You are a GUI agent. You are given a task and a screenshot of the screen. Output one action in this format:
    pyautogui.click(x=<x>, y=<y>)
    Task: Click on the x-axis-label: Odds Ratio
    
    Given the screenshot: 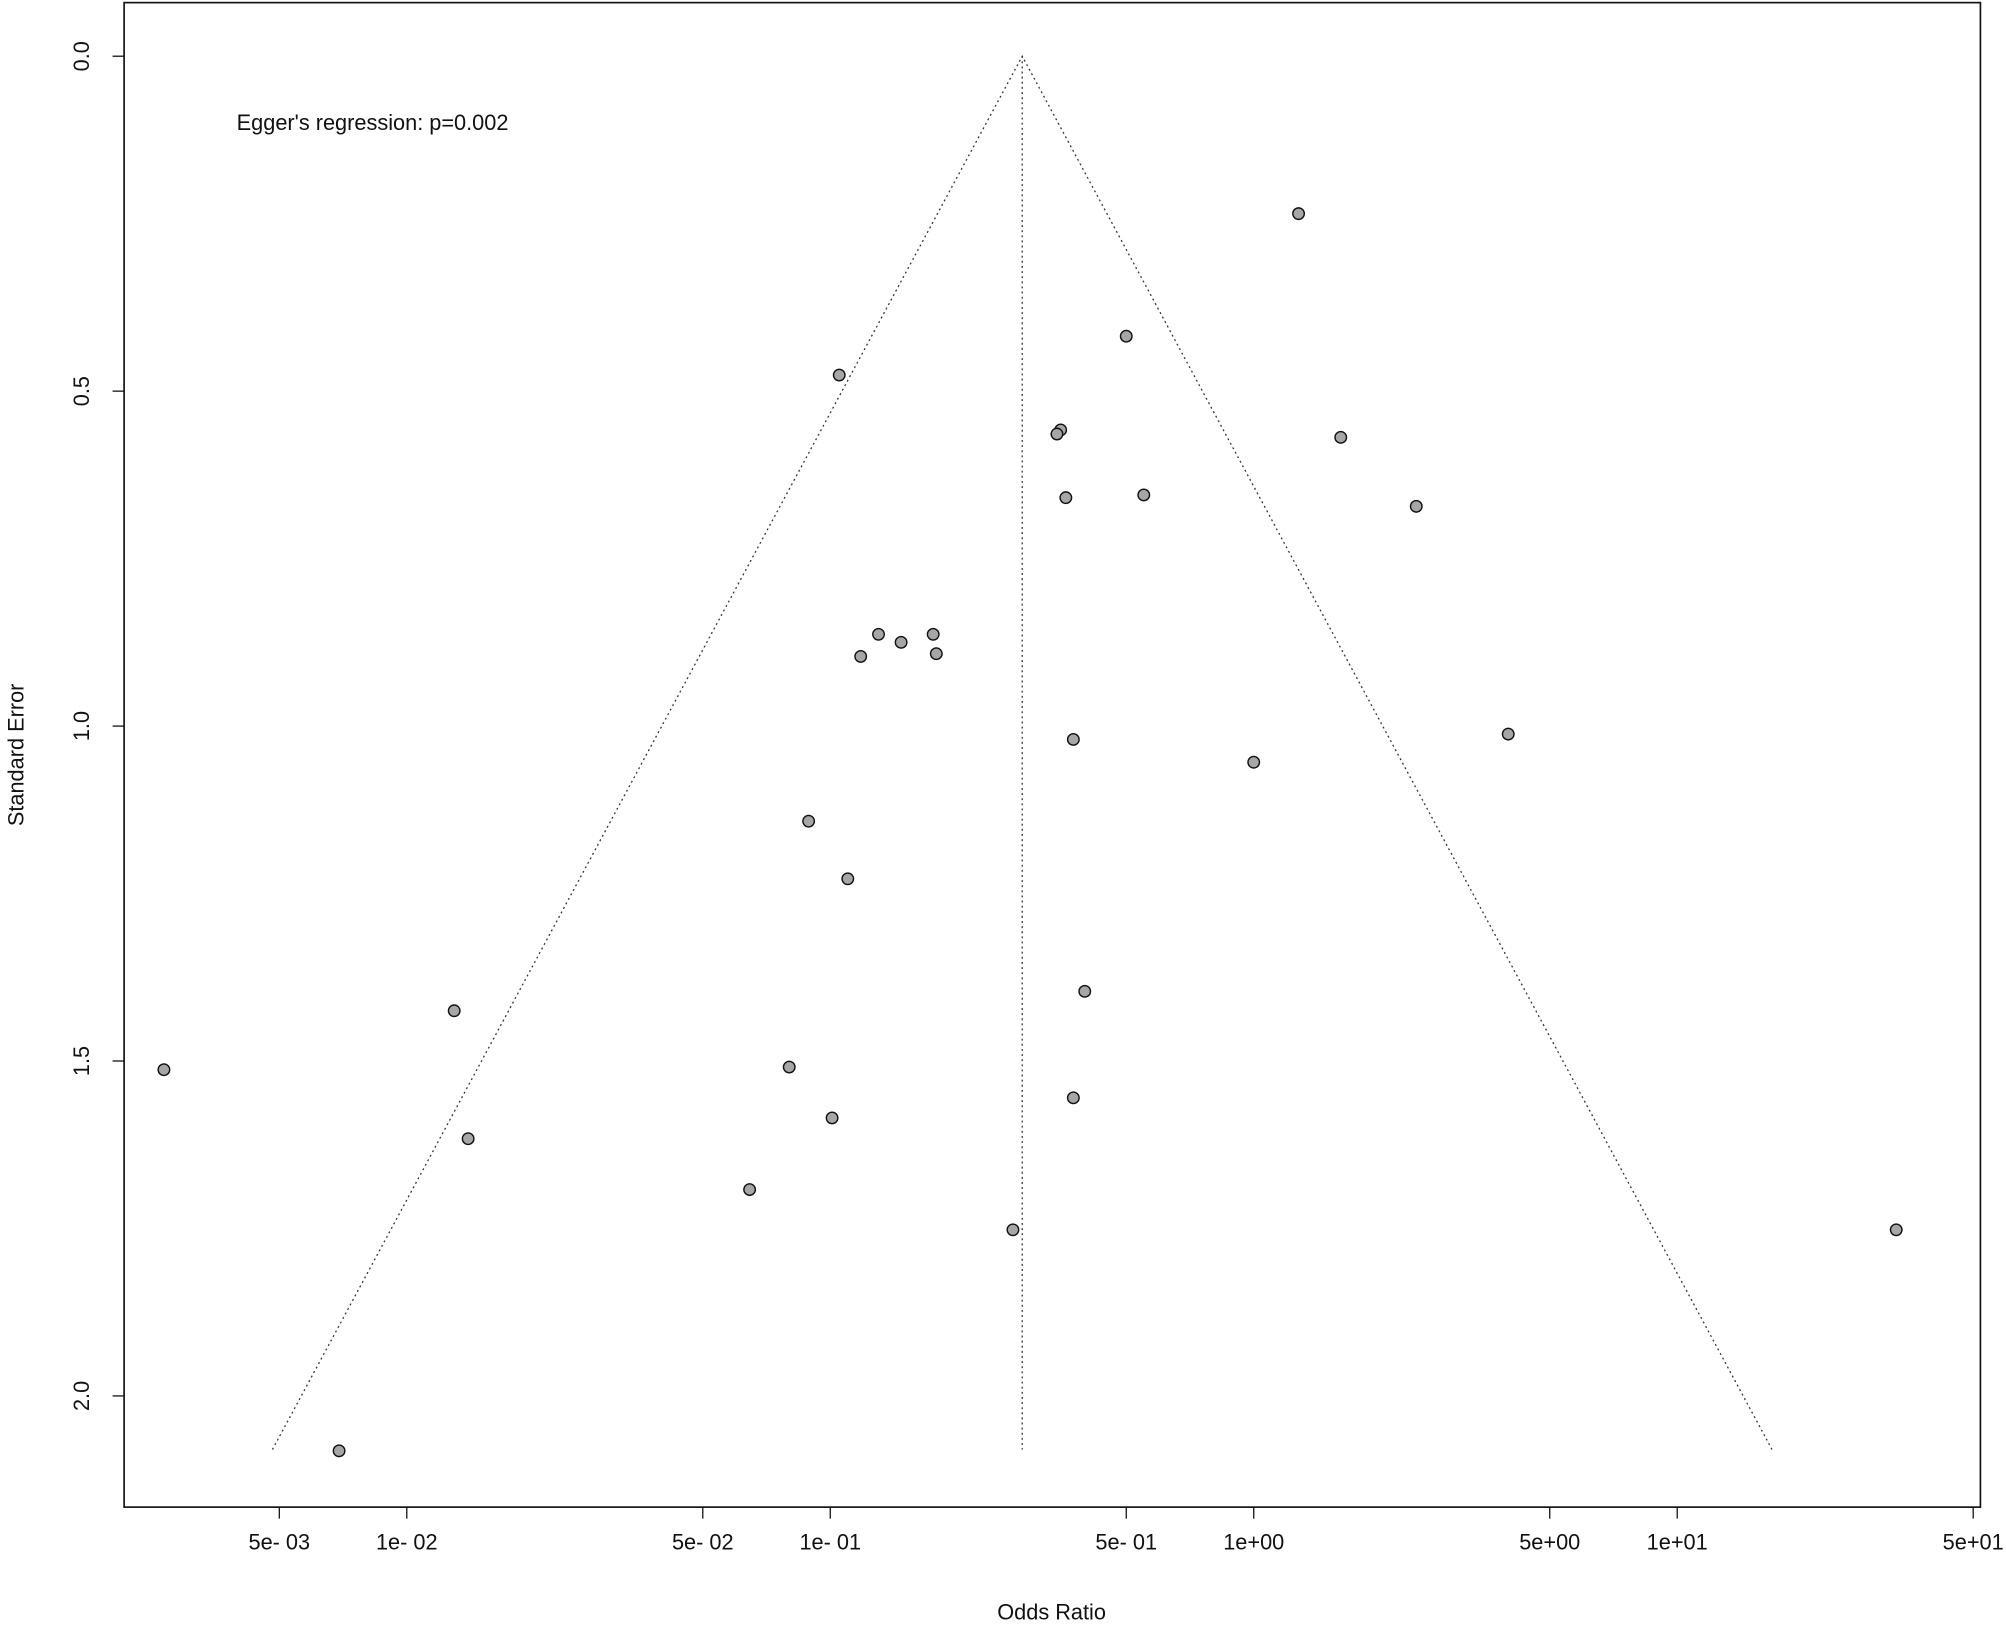 What is the action you would take?
    pyautogui.click(x=1051, y=1612)
    